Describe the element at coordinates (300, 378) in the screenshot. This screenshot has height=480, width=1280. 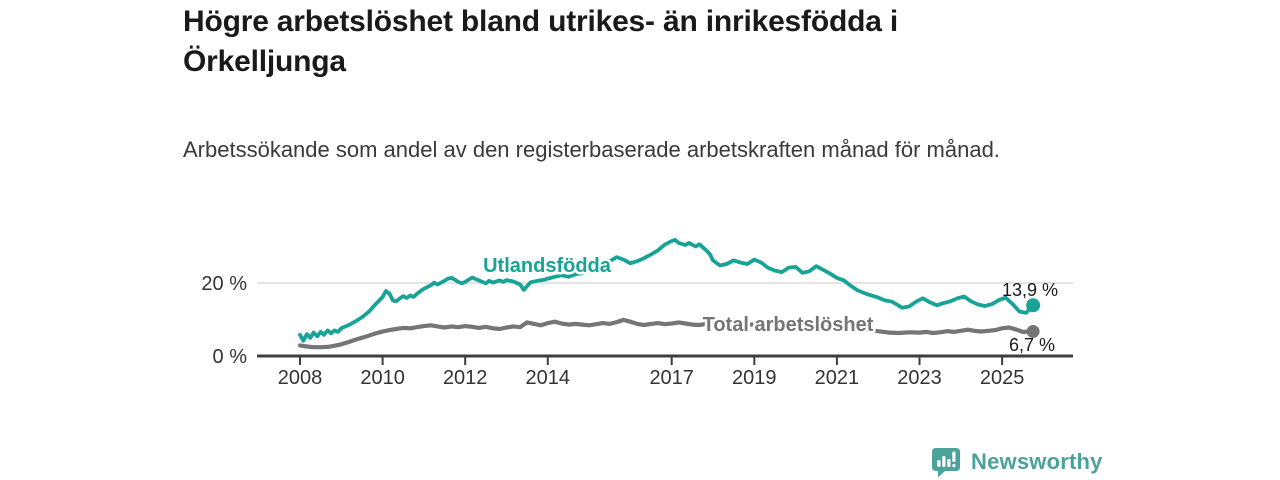
I see `x-tick-label: 2008` at that location.